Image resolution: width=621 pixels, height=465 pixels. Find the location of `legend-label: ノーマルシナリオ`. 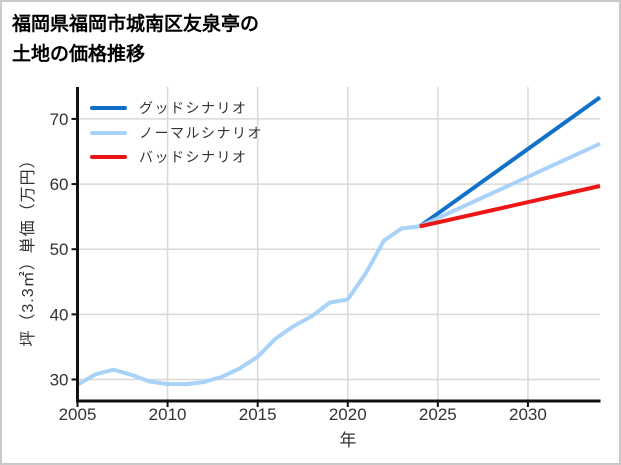

legend-label: ノーマルシナリオ is located at coordinates (201, 132).